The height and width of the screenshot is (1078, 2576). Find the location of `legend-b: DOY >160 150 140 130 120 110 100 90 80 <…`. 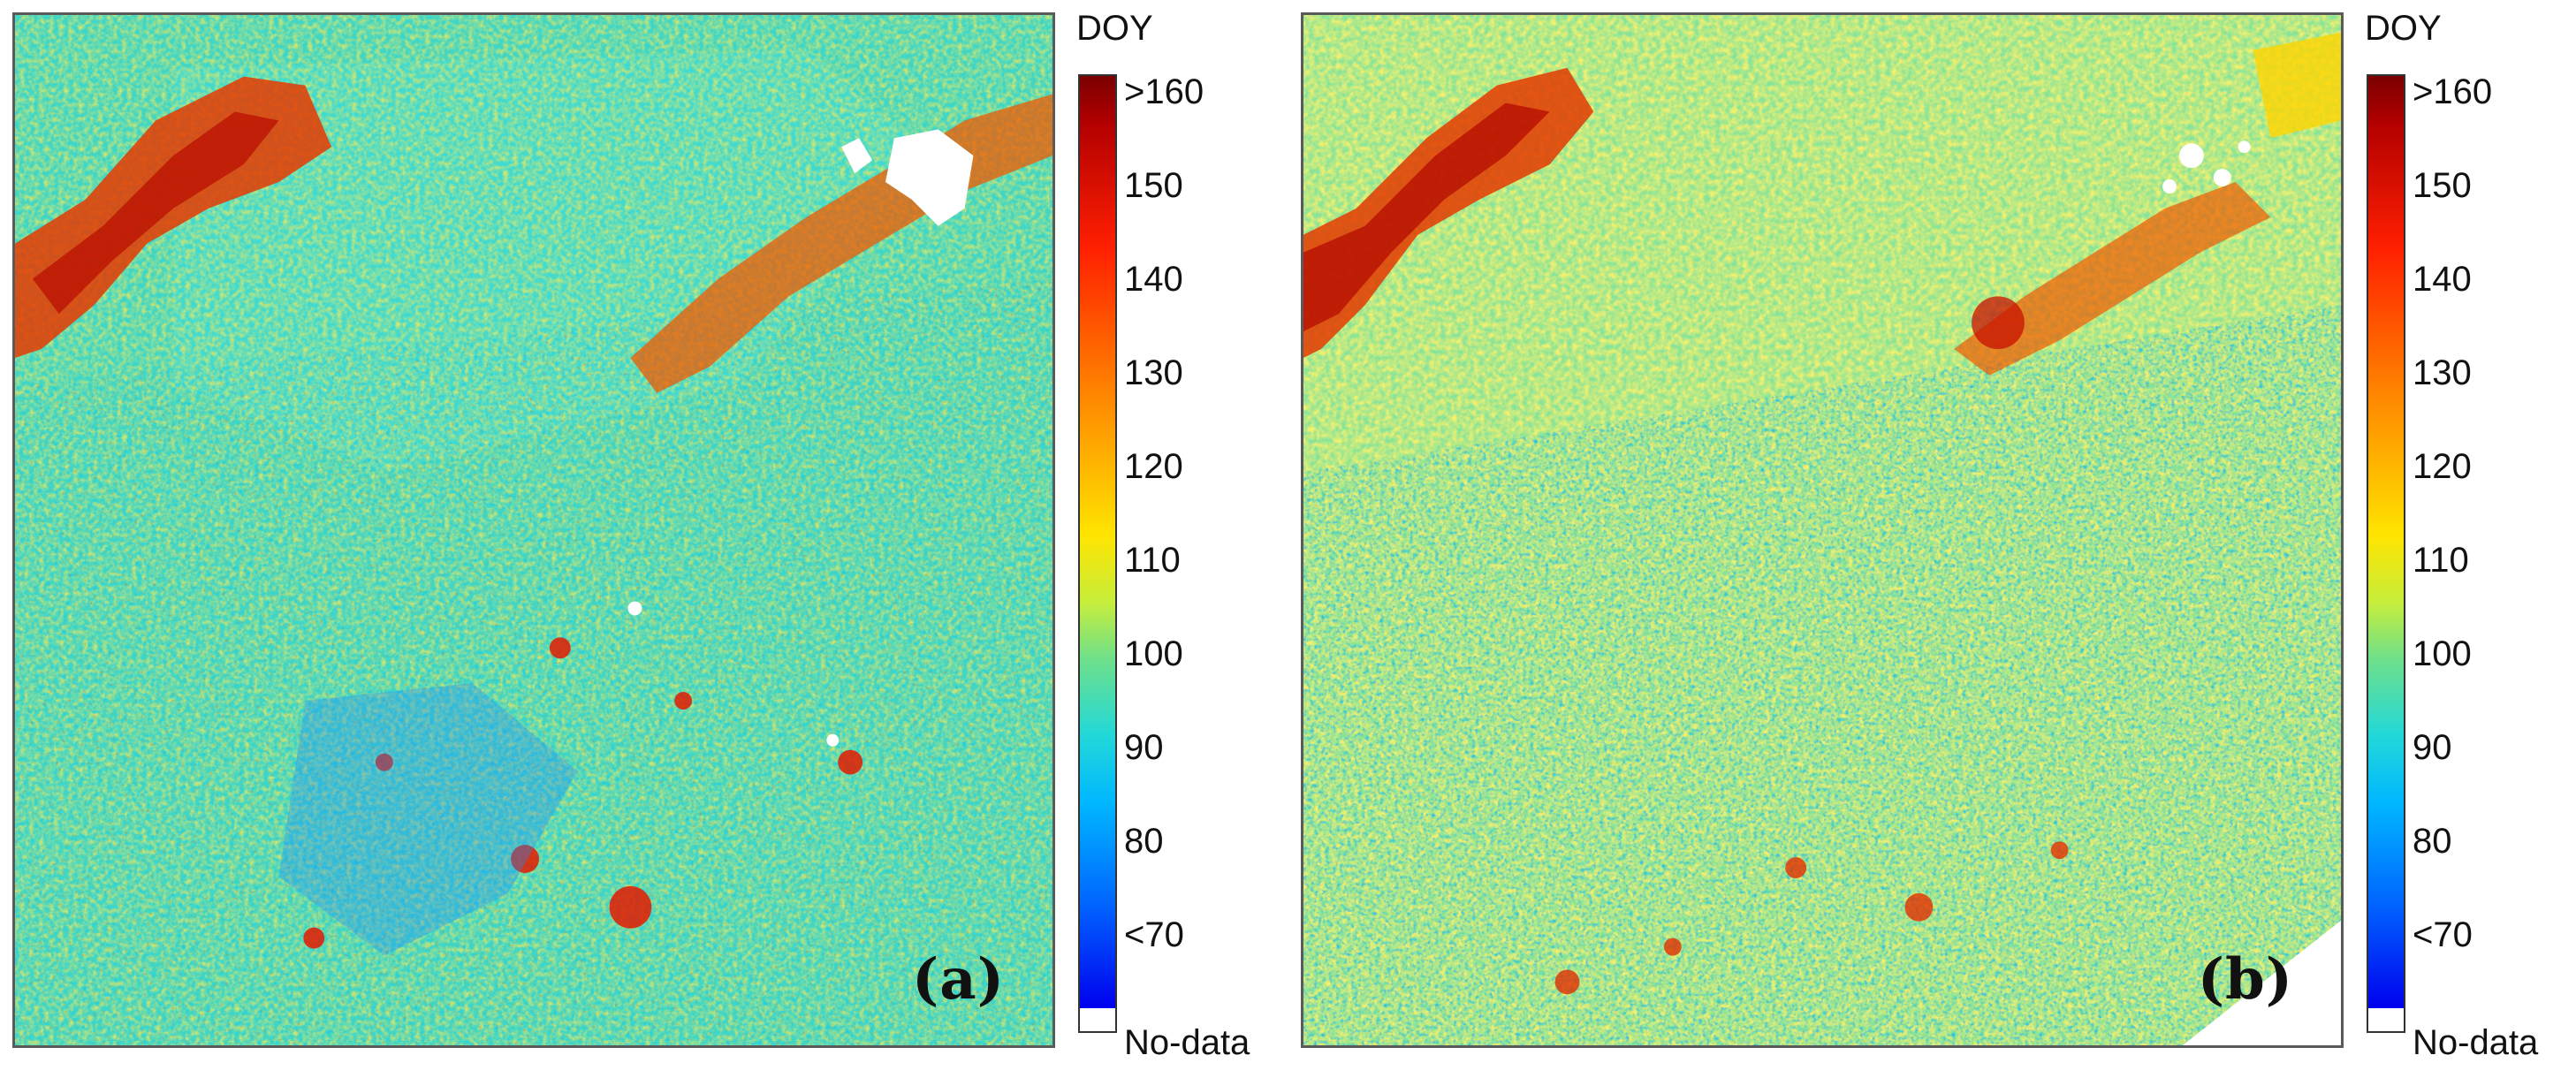

legend-b: DOY >160 150 140 130 120 110 100 90 80 <… is located at coordinates (2465, 539).